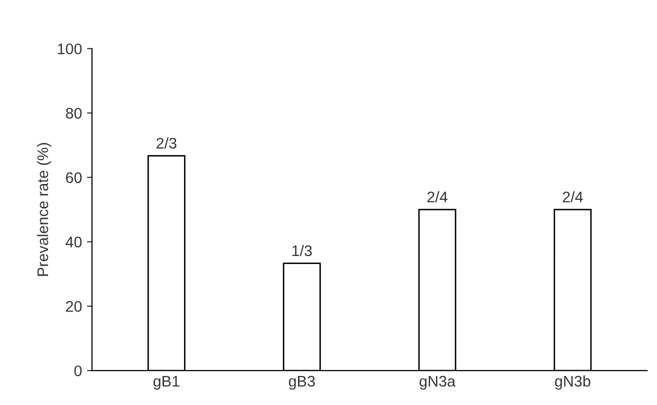 This screenshot has height=405, width=657. What do you see at coordinates (70, 48) in the screenshot?
I see `y-tick-label: 100` at bounding box center [70, 48].